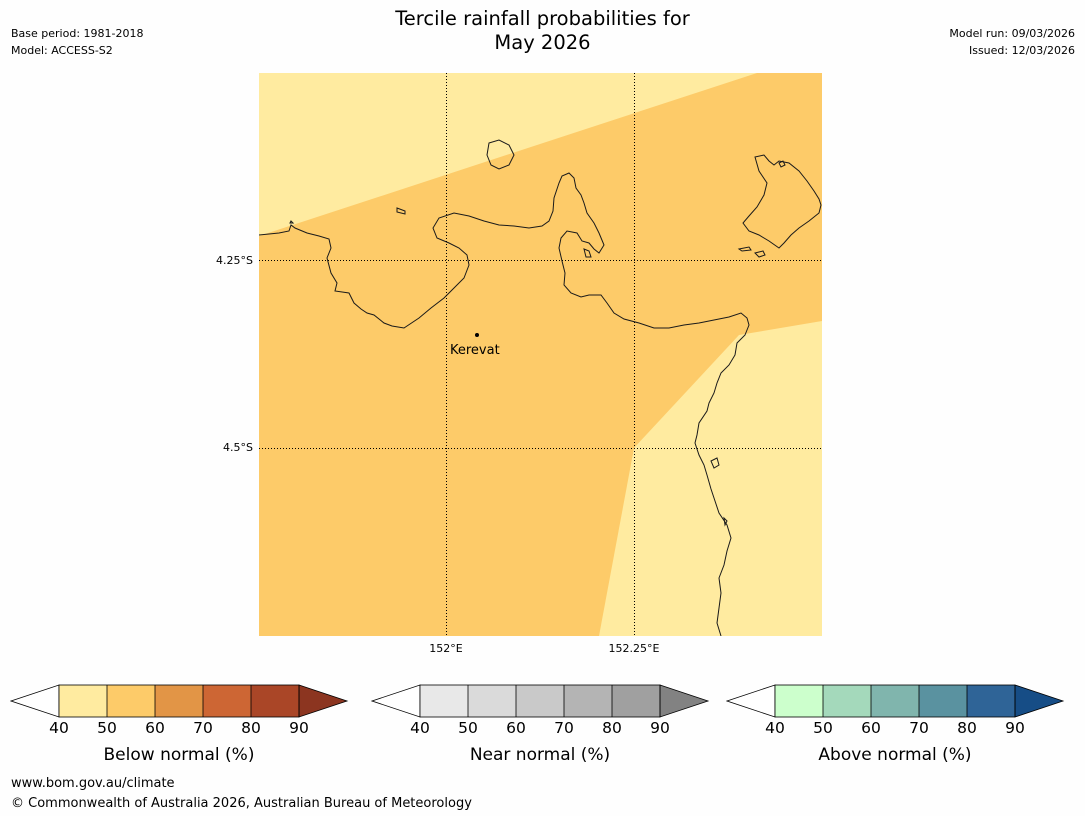 Image resolution: width=1085 pixels, height=816 pixels. What do you see at coordinates (508, 154) in the screenshot?
I see `probability-zone-40-50-north` at bounding box center [508, 154].